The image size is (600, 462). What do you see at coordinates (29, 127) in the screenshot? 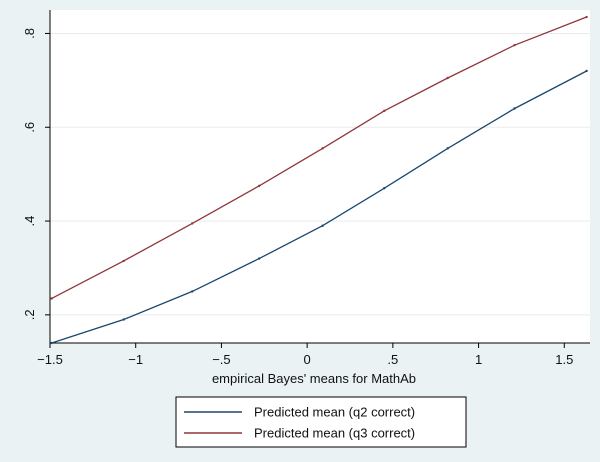
I see `y-tick-label: .6` at bounding box center [29, 127].